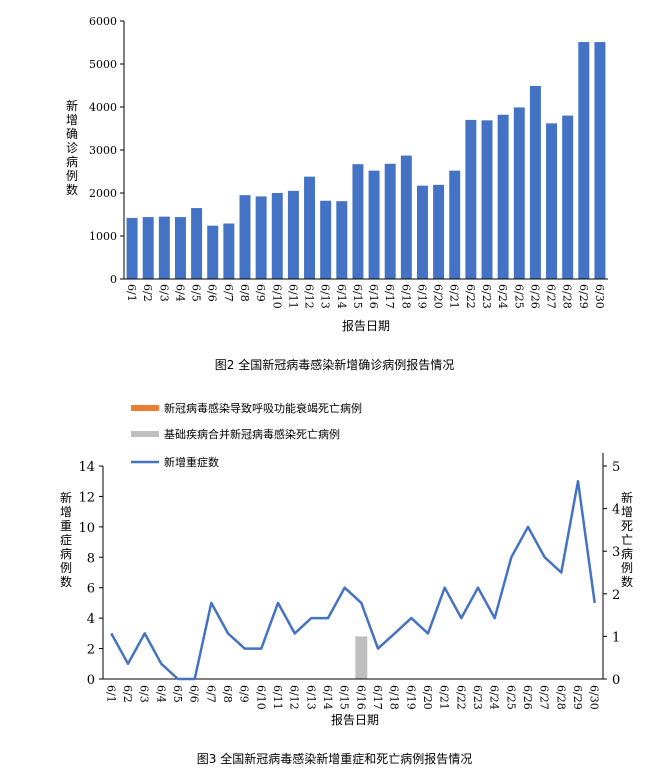 Image resolution: width=669 pixels, height=779 pixels. What do you see at coordinates (131, 293) in the screenshot?
I see `x-tick-label: 6/1` at bounding box center [131, 293].